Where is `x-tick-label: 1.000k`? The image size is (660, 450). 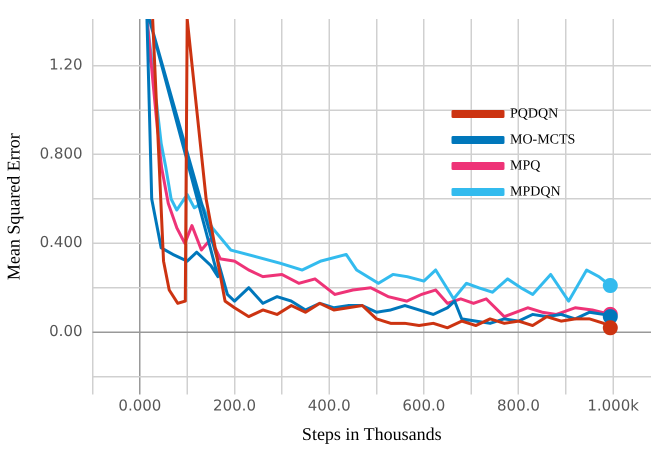 x-tick-label: 1.000k is located at coordinates (613, 405).